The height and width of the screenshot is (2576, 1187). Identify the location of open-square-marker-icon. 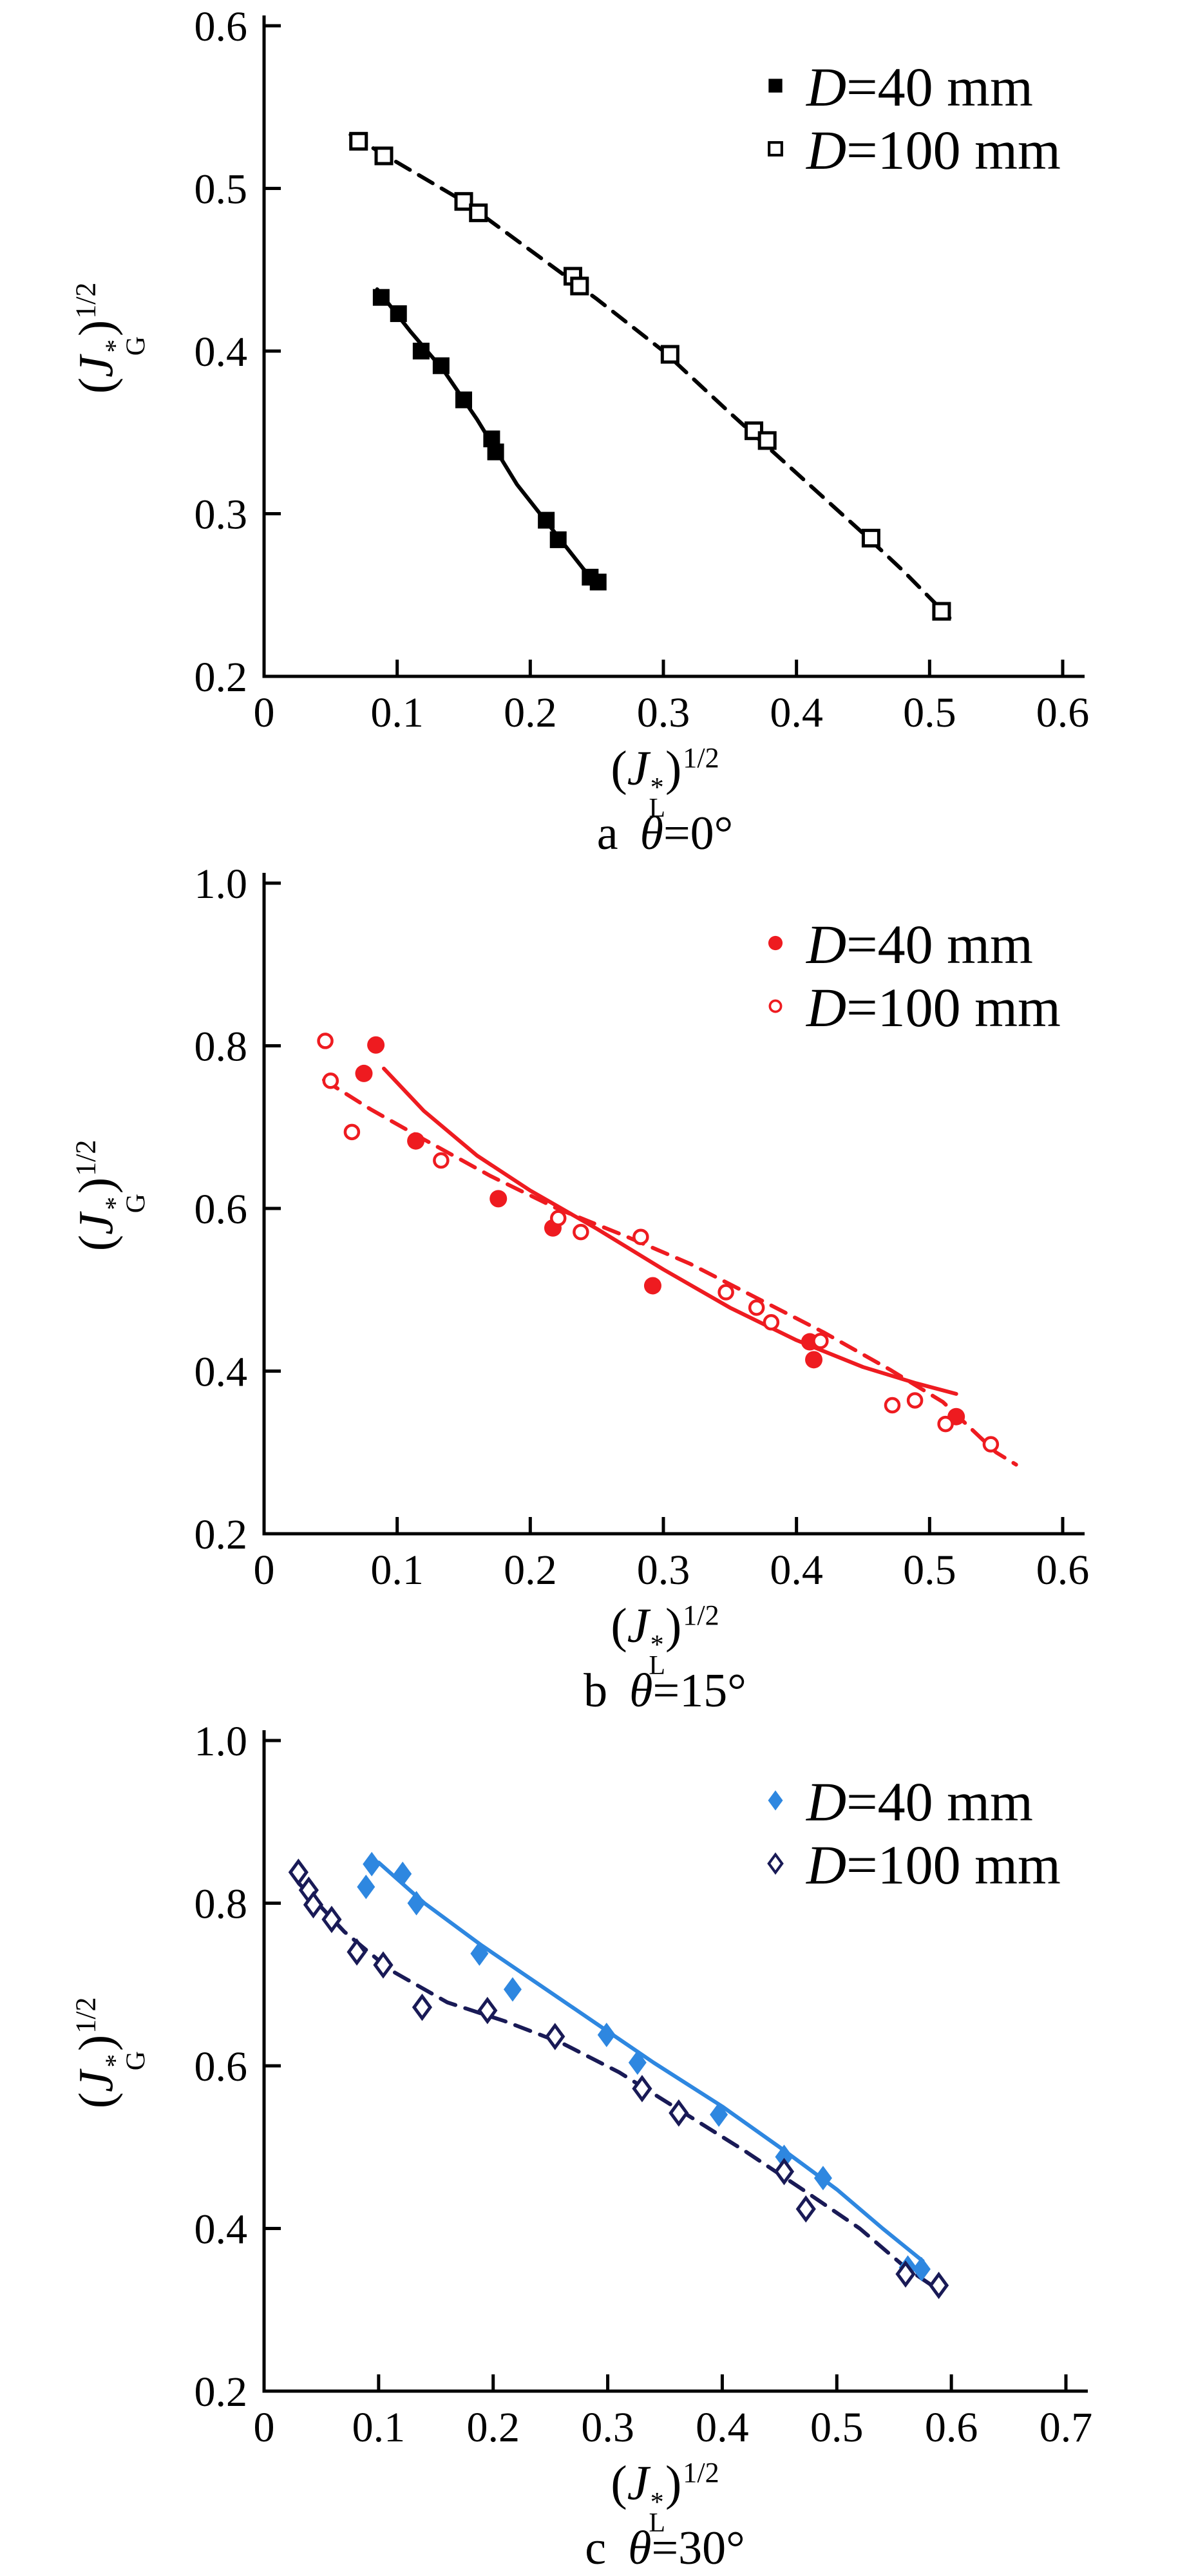
(775, 150).